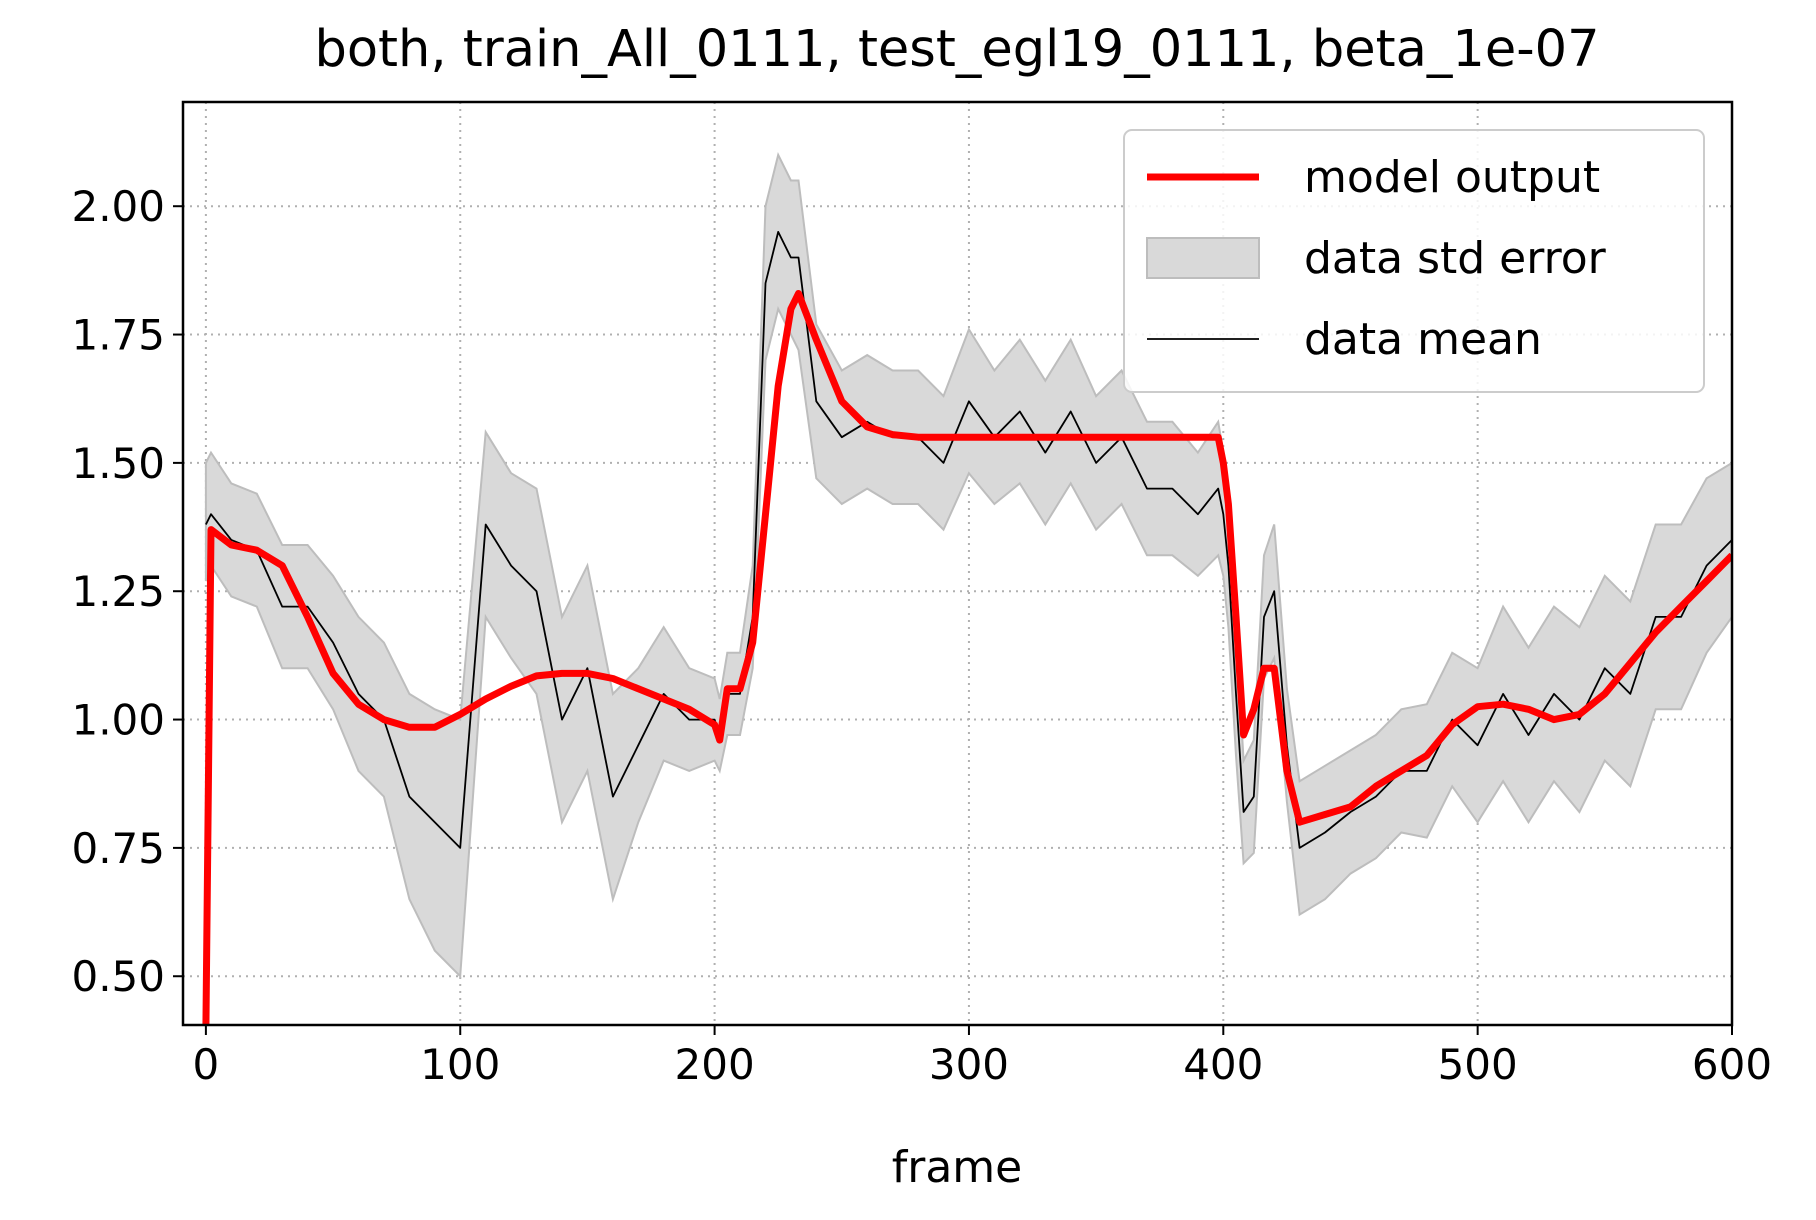 This screenshot has height=1220, width=1816. I want to click on x-tick-label: 100, so click(460, 1064).